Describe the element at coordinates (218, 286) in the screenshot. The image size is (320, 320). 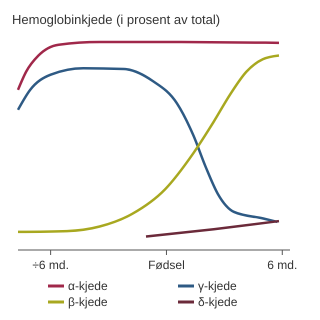
I see `legend-label: γ-kjede` at that location.